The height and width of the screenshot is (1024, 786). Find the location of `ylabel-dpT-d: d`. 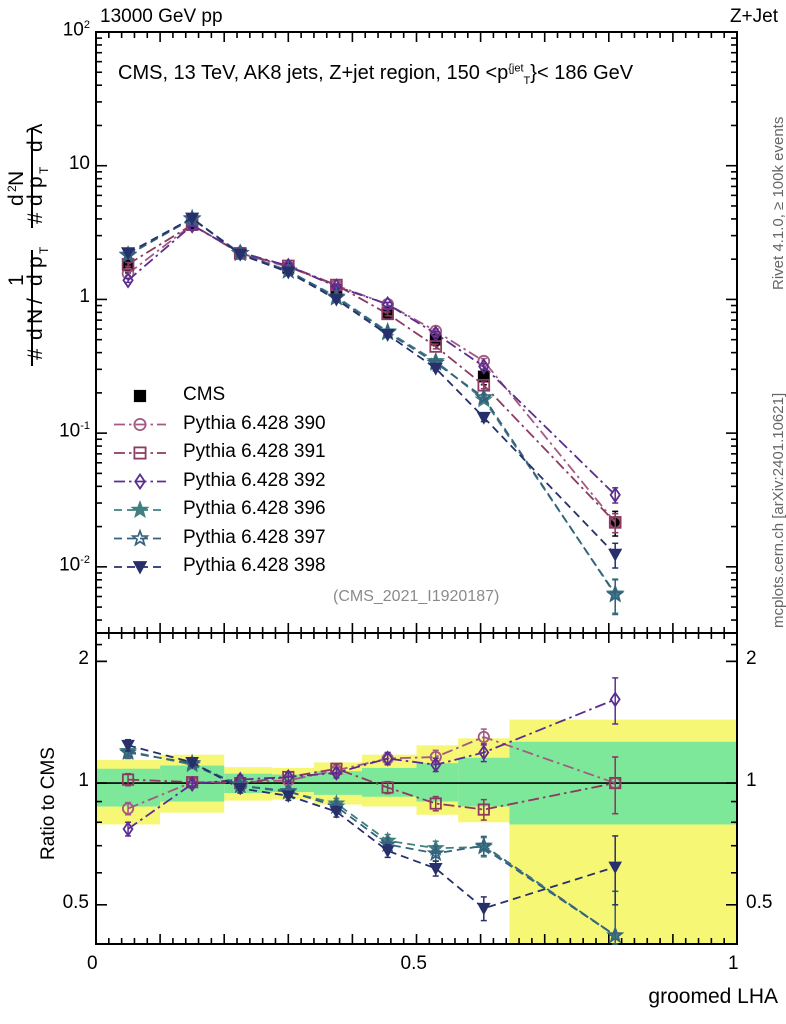

ylabel-dpT-d: d is located at coordinates (35, 280).